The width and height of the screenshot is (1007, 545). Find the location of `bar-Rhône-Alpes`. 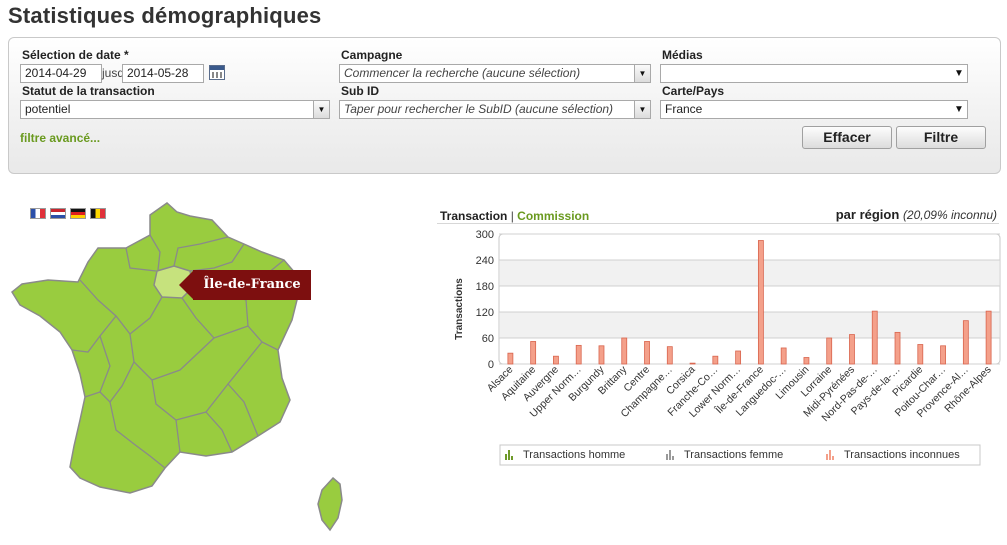

bar-Rhône-Alpes is located at coordinates (988, 337).